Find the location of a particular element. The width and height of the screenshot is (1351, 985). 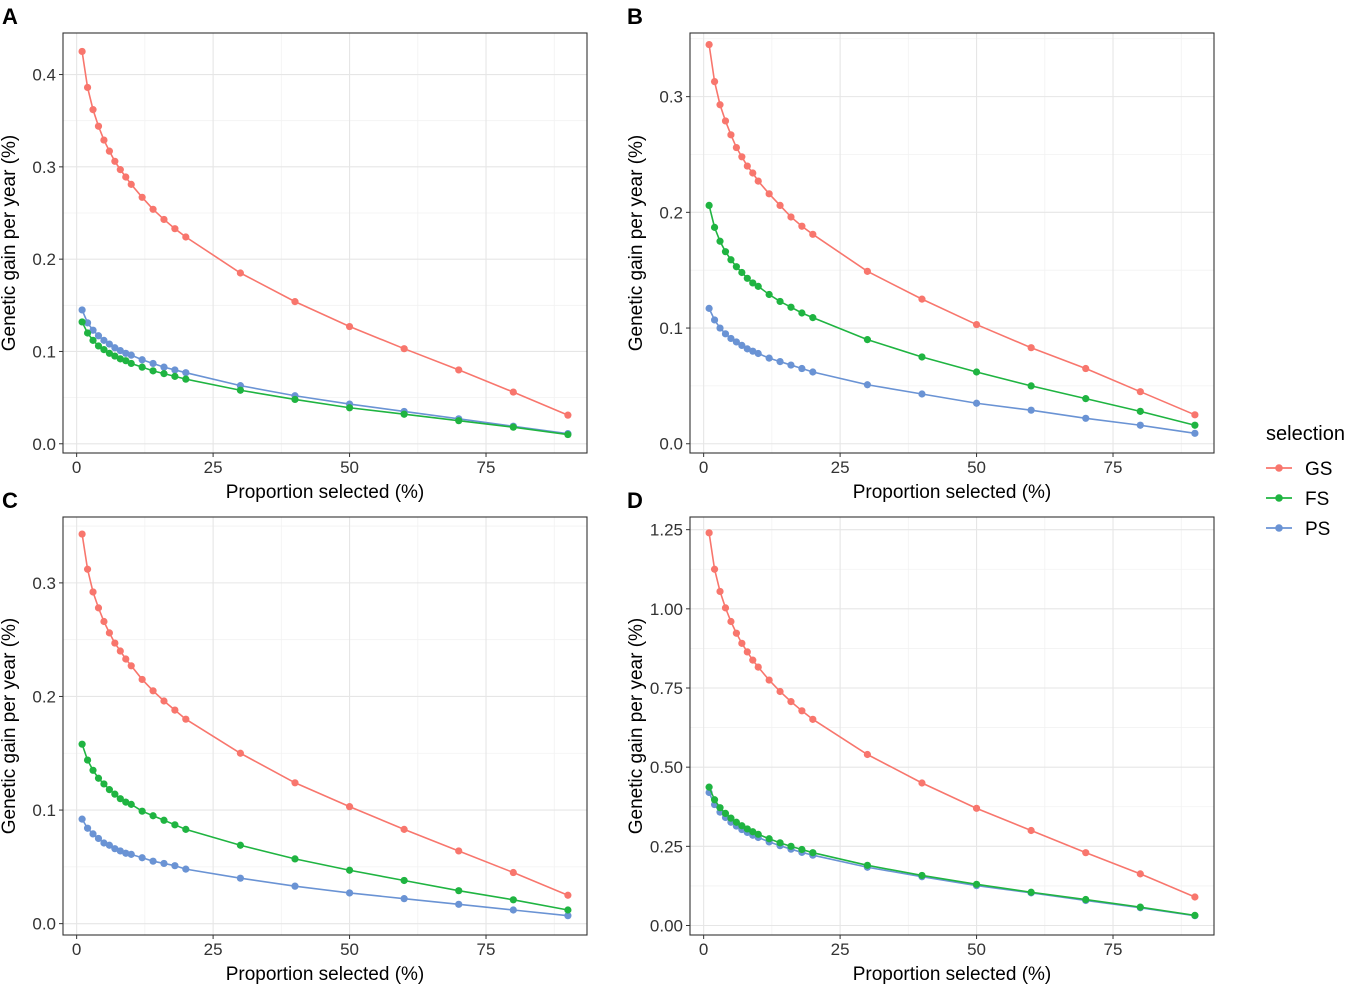

legend: selection GS FS PS is located at coordinates (1305, 481).